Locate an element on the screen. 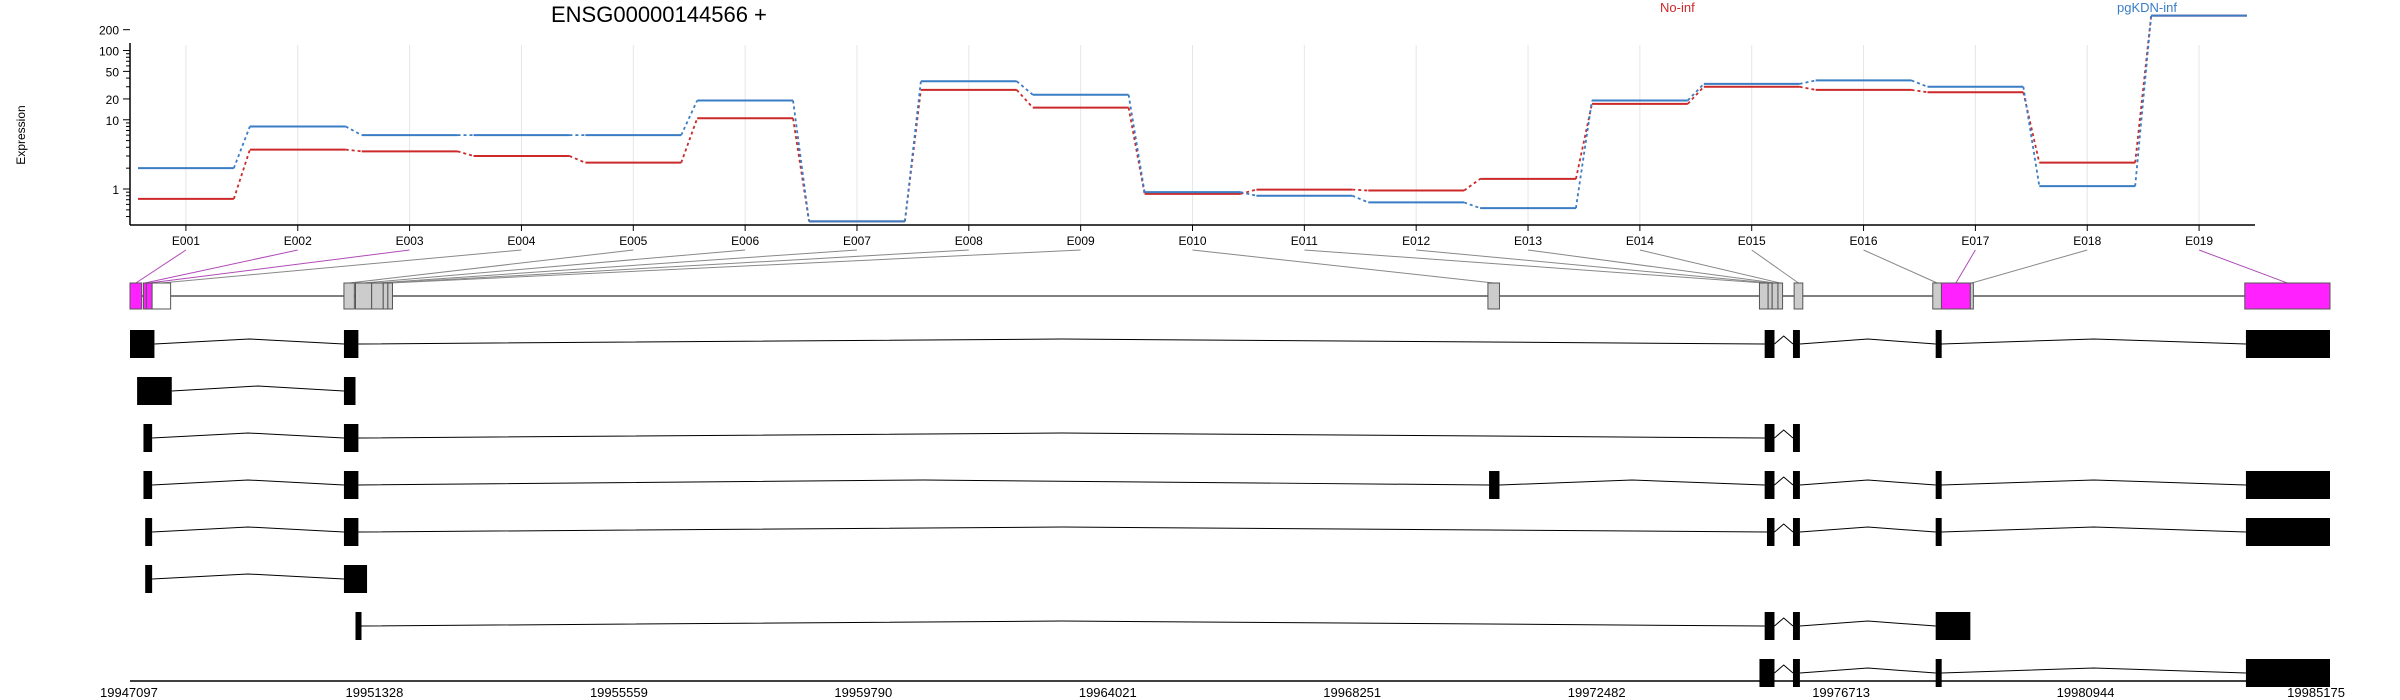 The image size is (2400, 700). genomic-tick-label: 19976713 is located at coordinates (1841, 692).